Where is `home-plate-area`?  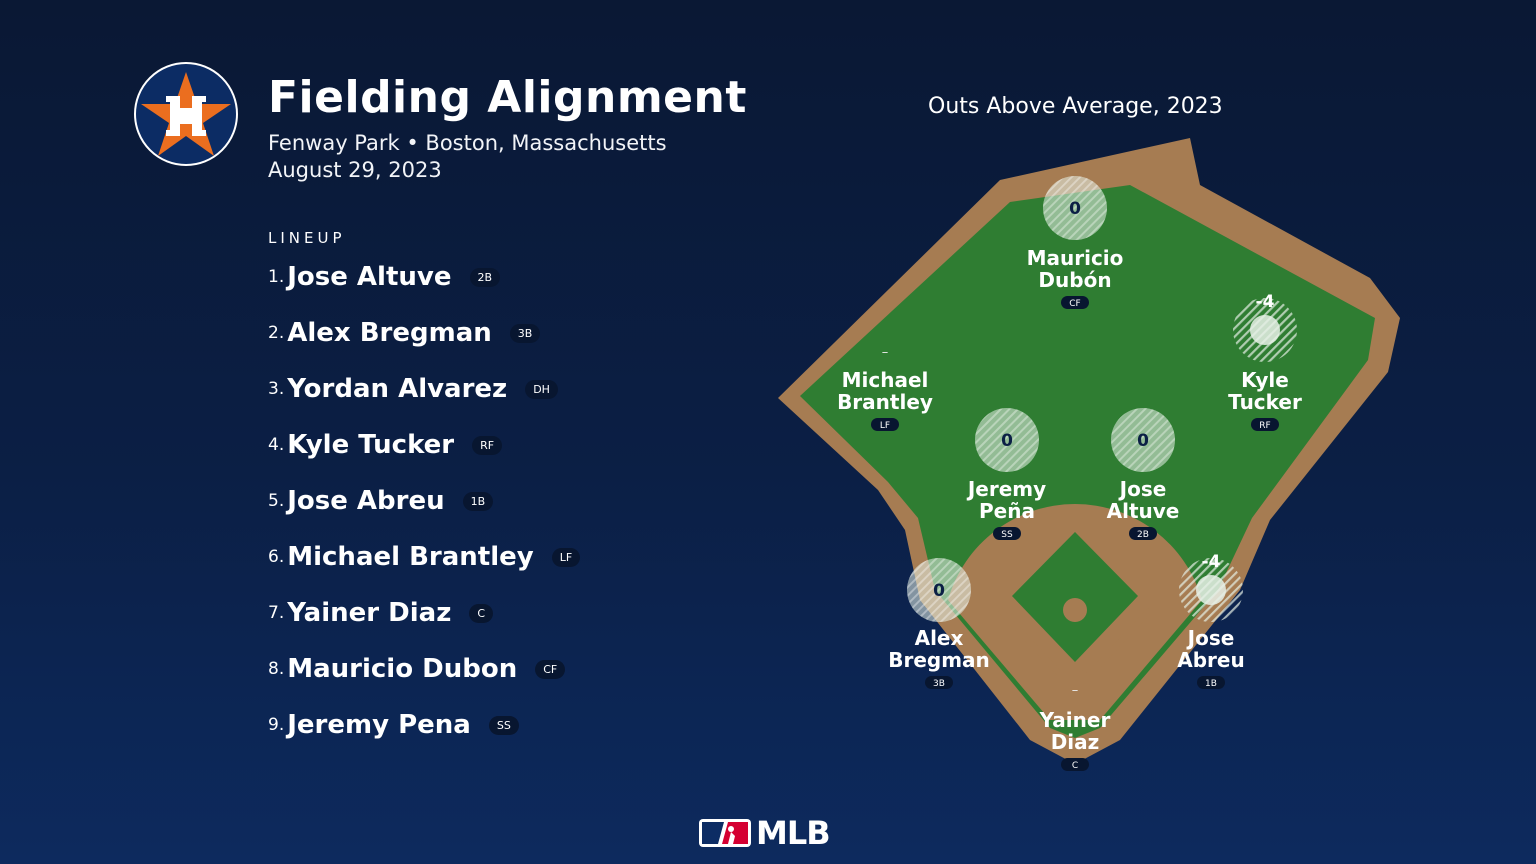
home-plate-area is located at coordinates (1075, 690).